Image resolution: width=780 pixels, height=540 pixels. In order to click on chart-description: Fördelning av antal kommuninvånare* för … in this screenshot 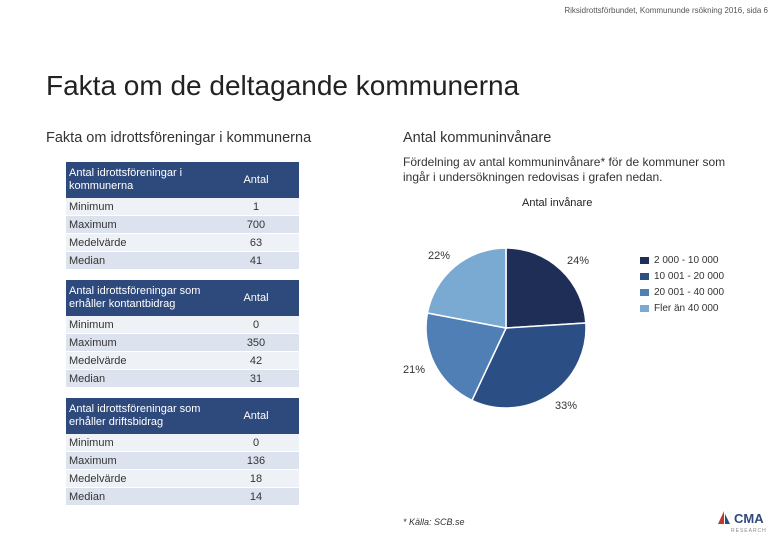, I will do `click(564, 169)`.